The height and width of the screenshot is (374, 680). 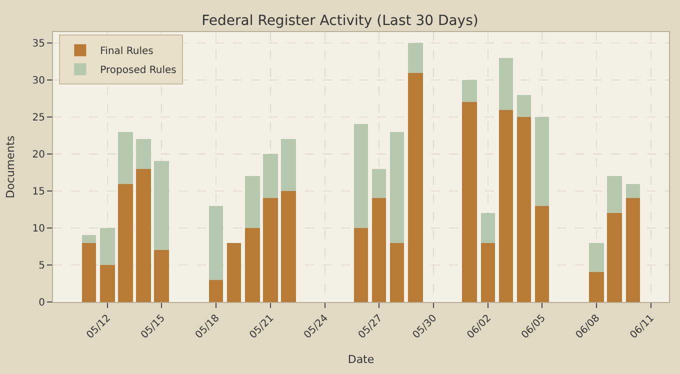 I want to click on legend-label: Final Rules, so click(x=127, y=52).